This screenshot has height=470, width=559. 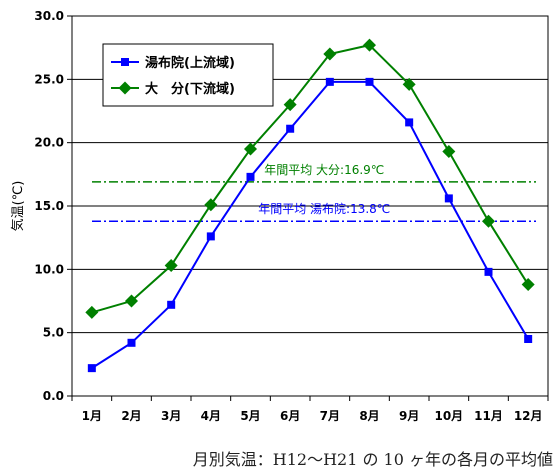 What do you see at coordinates (528, 416) in the screenshot?
I see `x-tick-label: 12月` at bounding box center [528, 416].